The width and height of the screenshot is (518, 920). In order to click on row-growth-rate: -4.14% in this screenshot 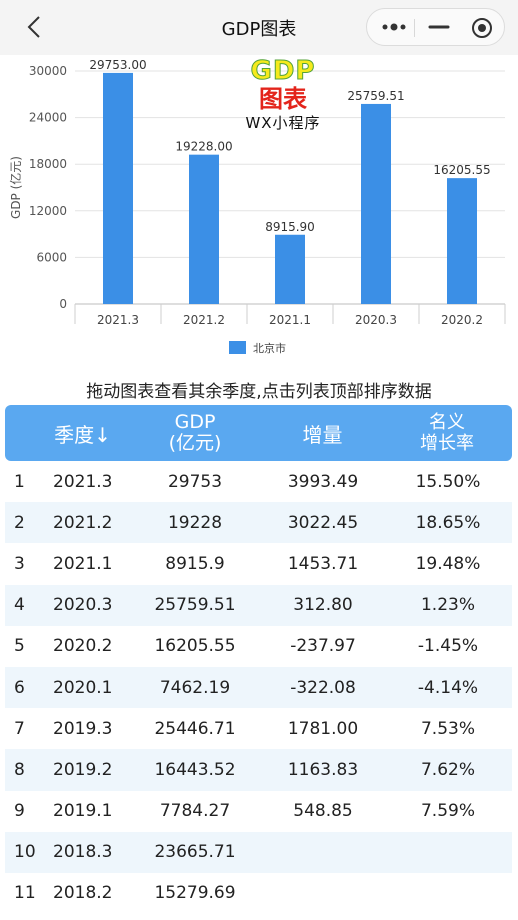, I will do `click(448, 687)`.